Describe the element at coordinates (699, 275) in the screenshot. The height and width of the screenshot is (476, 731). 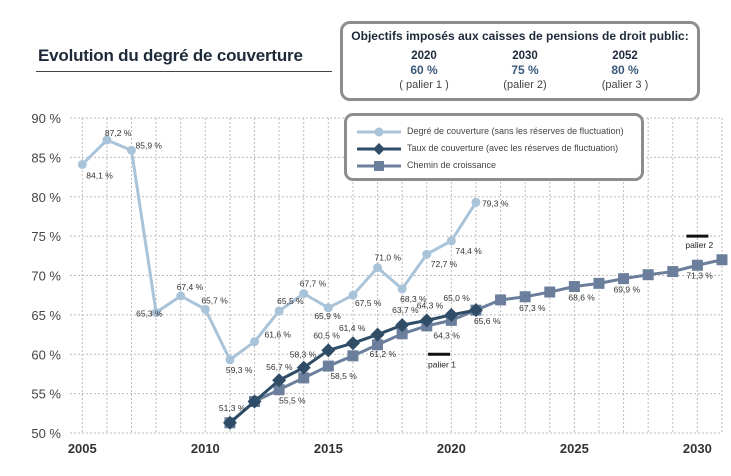
I see `data-label: 71,3 %` at that location.